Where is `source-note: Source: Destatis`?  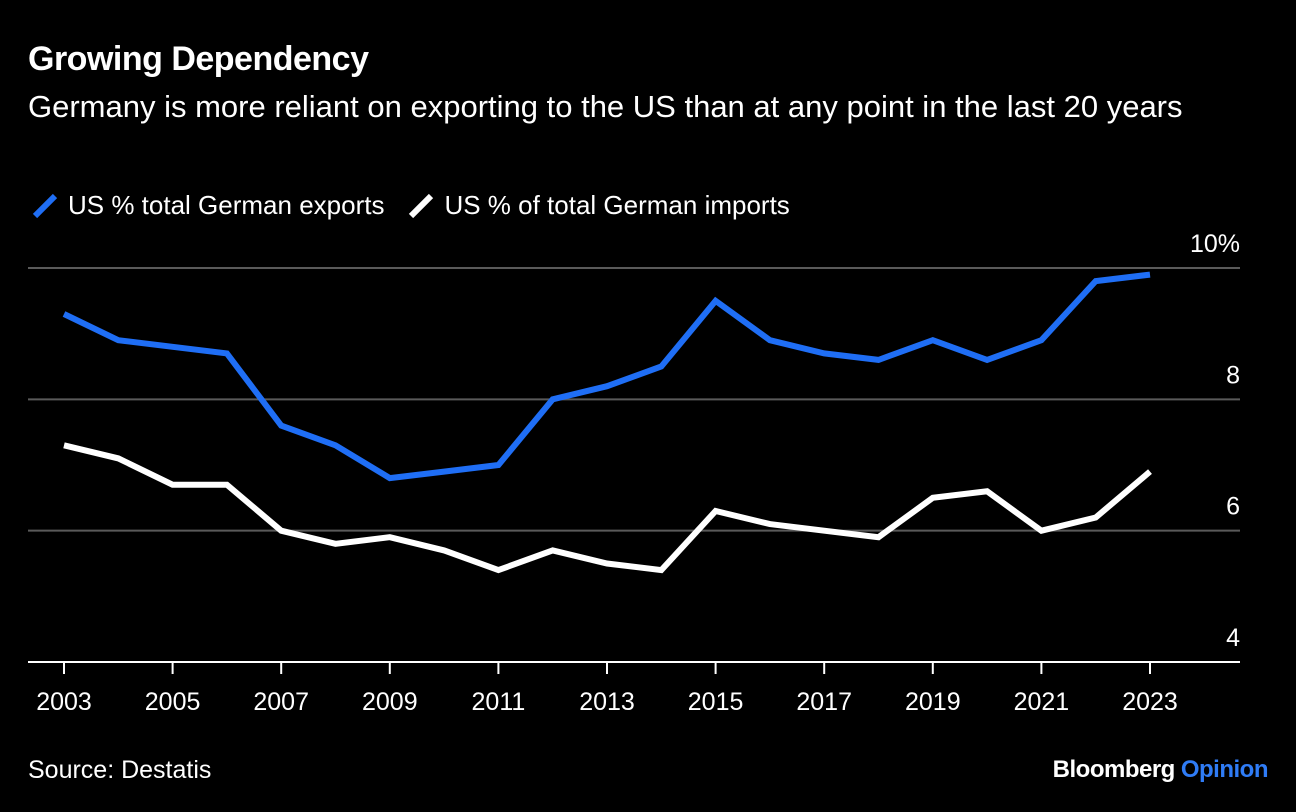 source-note: Source: Destatis is located at coordinates (120, 770).